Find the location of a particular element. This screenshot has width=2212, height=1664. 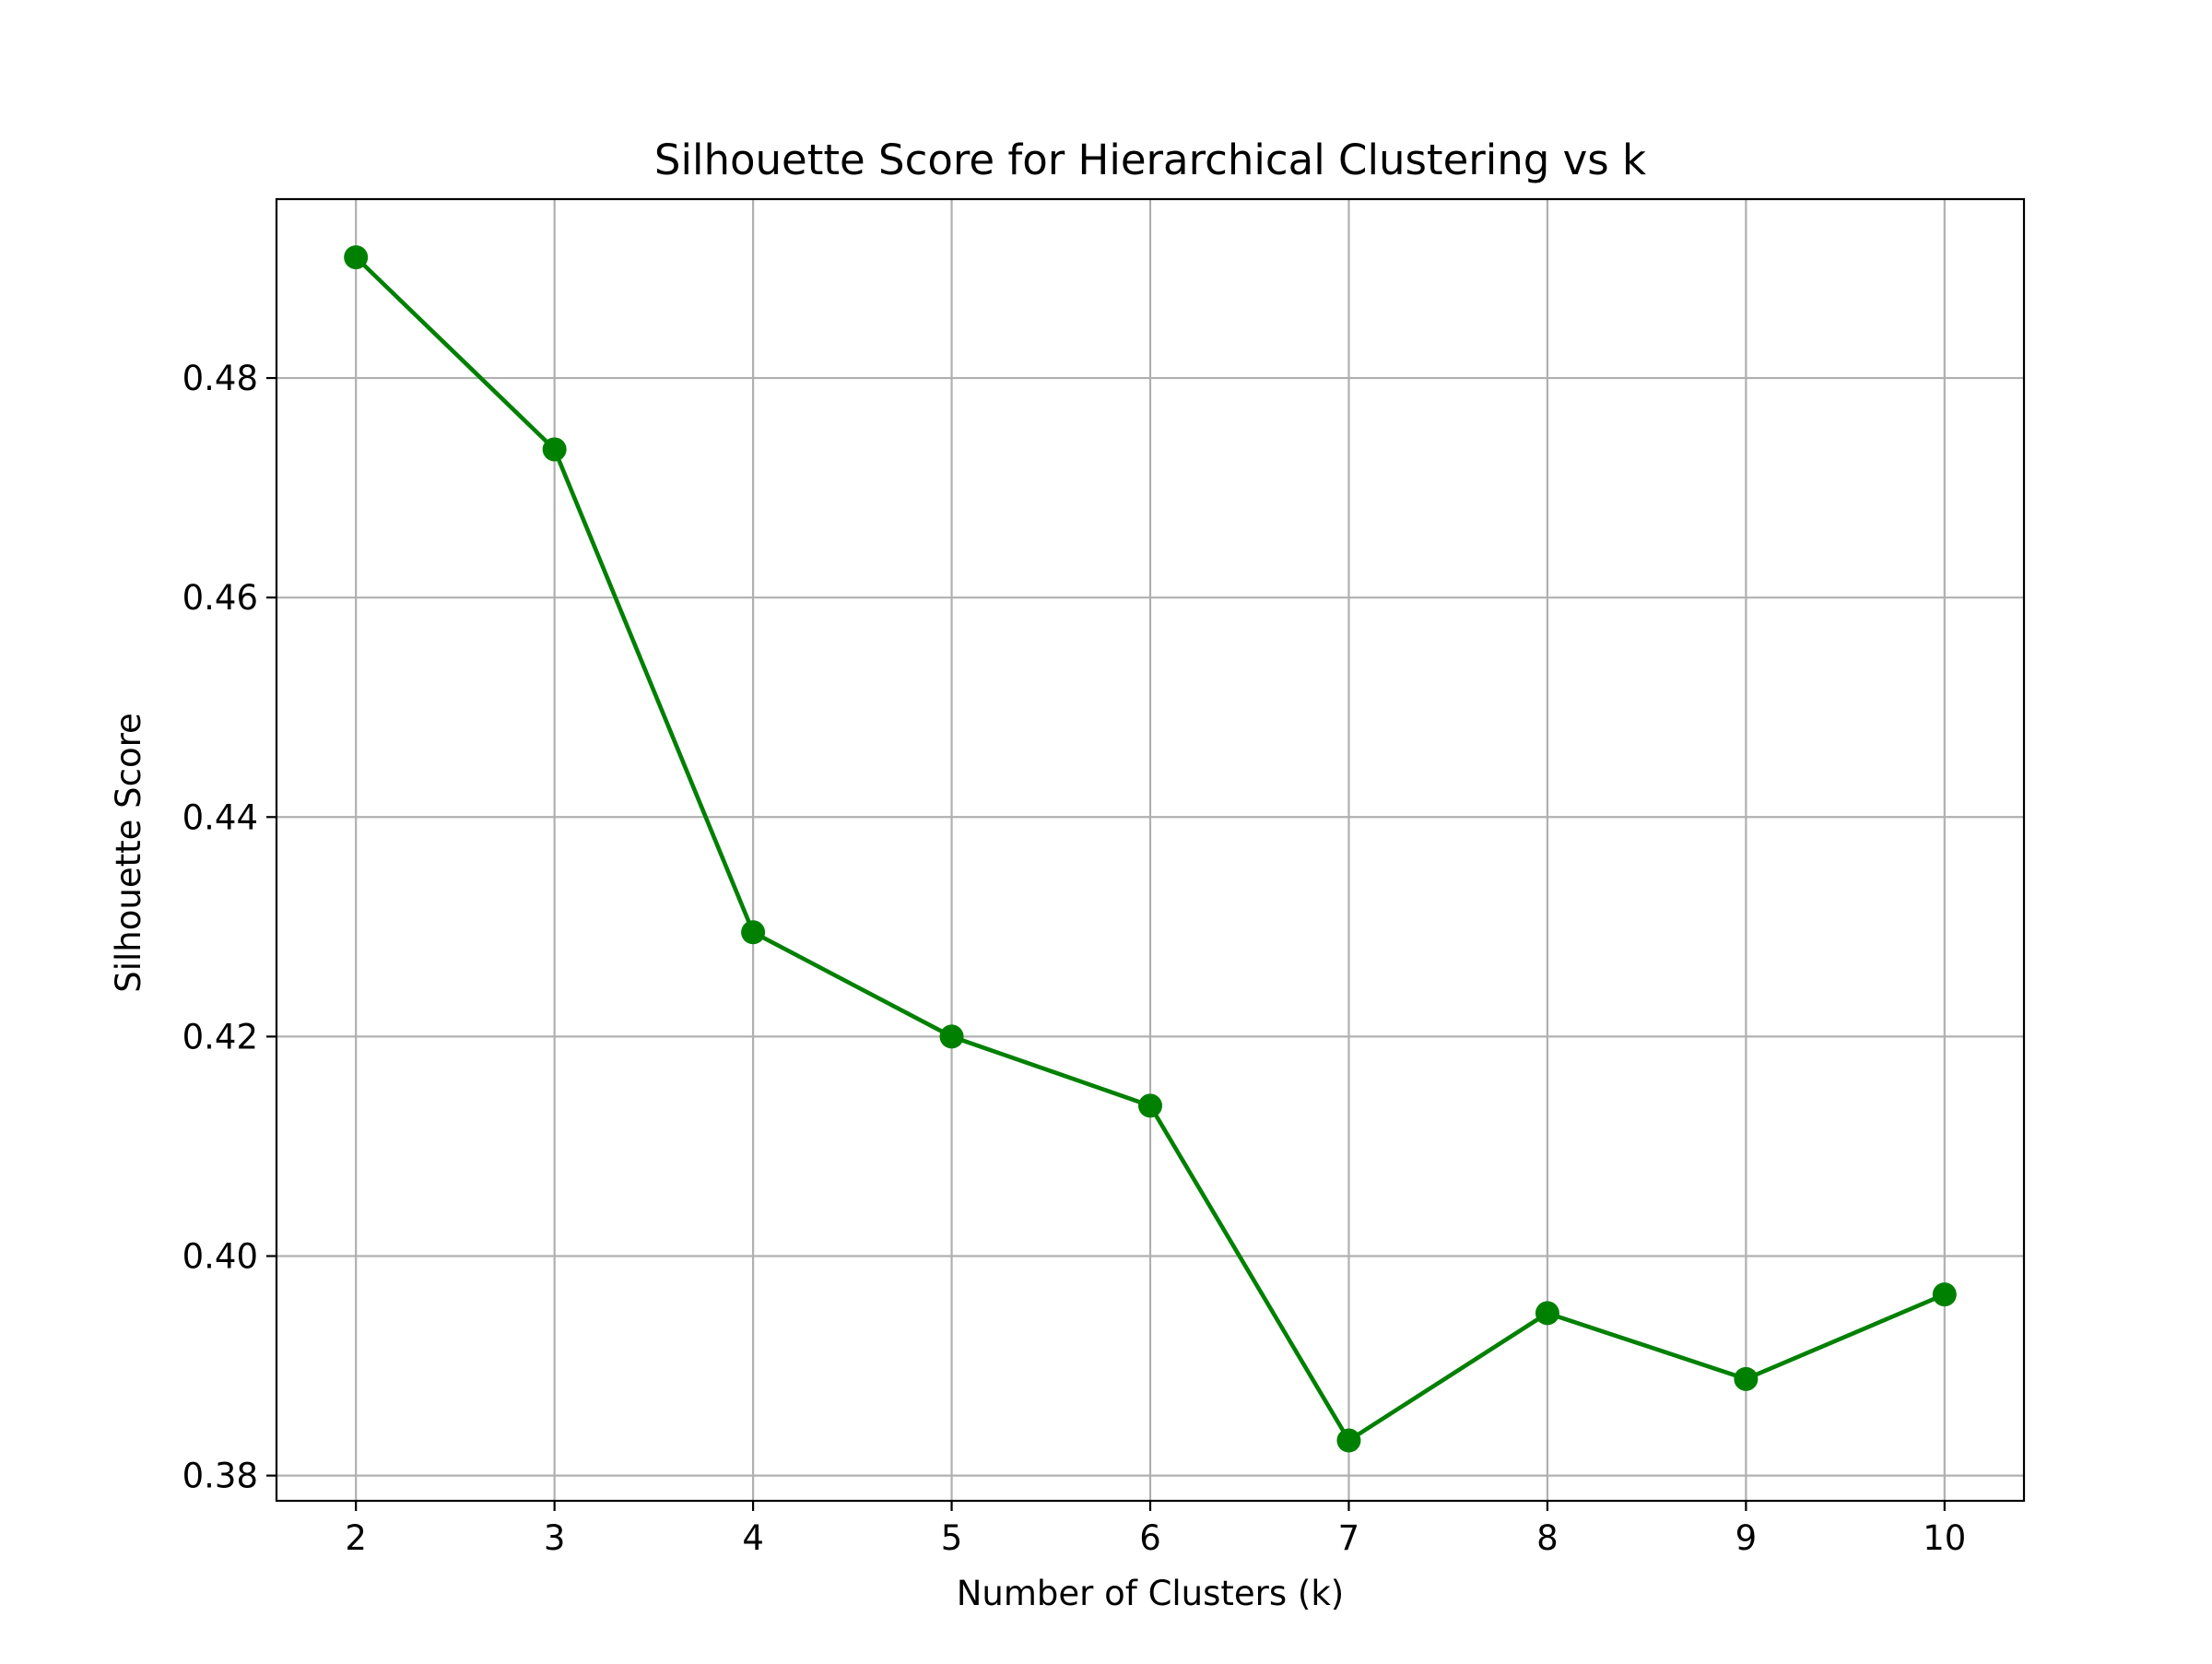

x-tick-label: 10 is located at coordinates (1944, 1538).